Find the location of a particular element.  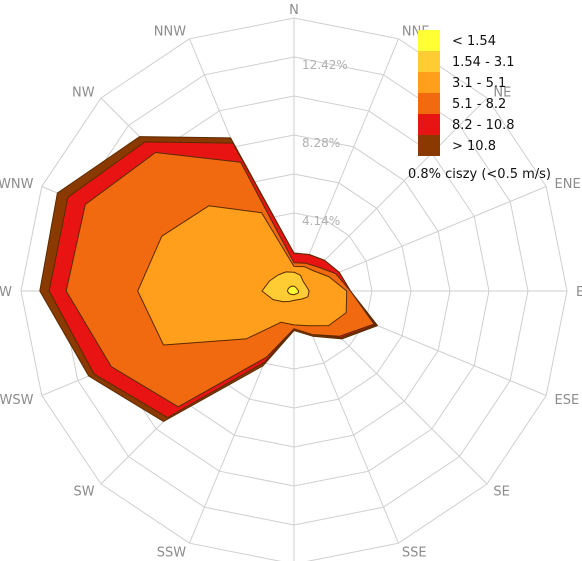

ring-labels: 4.14% 8.28% 12.42% is located at coordinates (325, 143).